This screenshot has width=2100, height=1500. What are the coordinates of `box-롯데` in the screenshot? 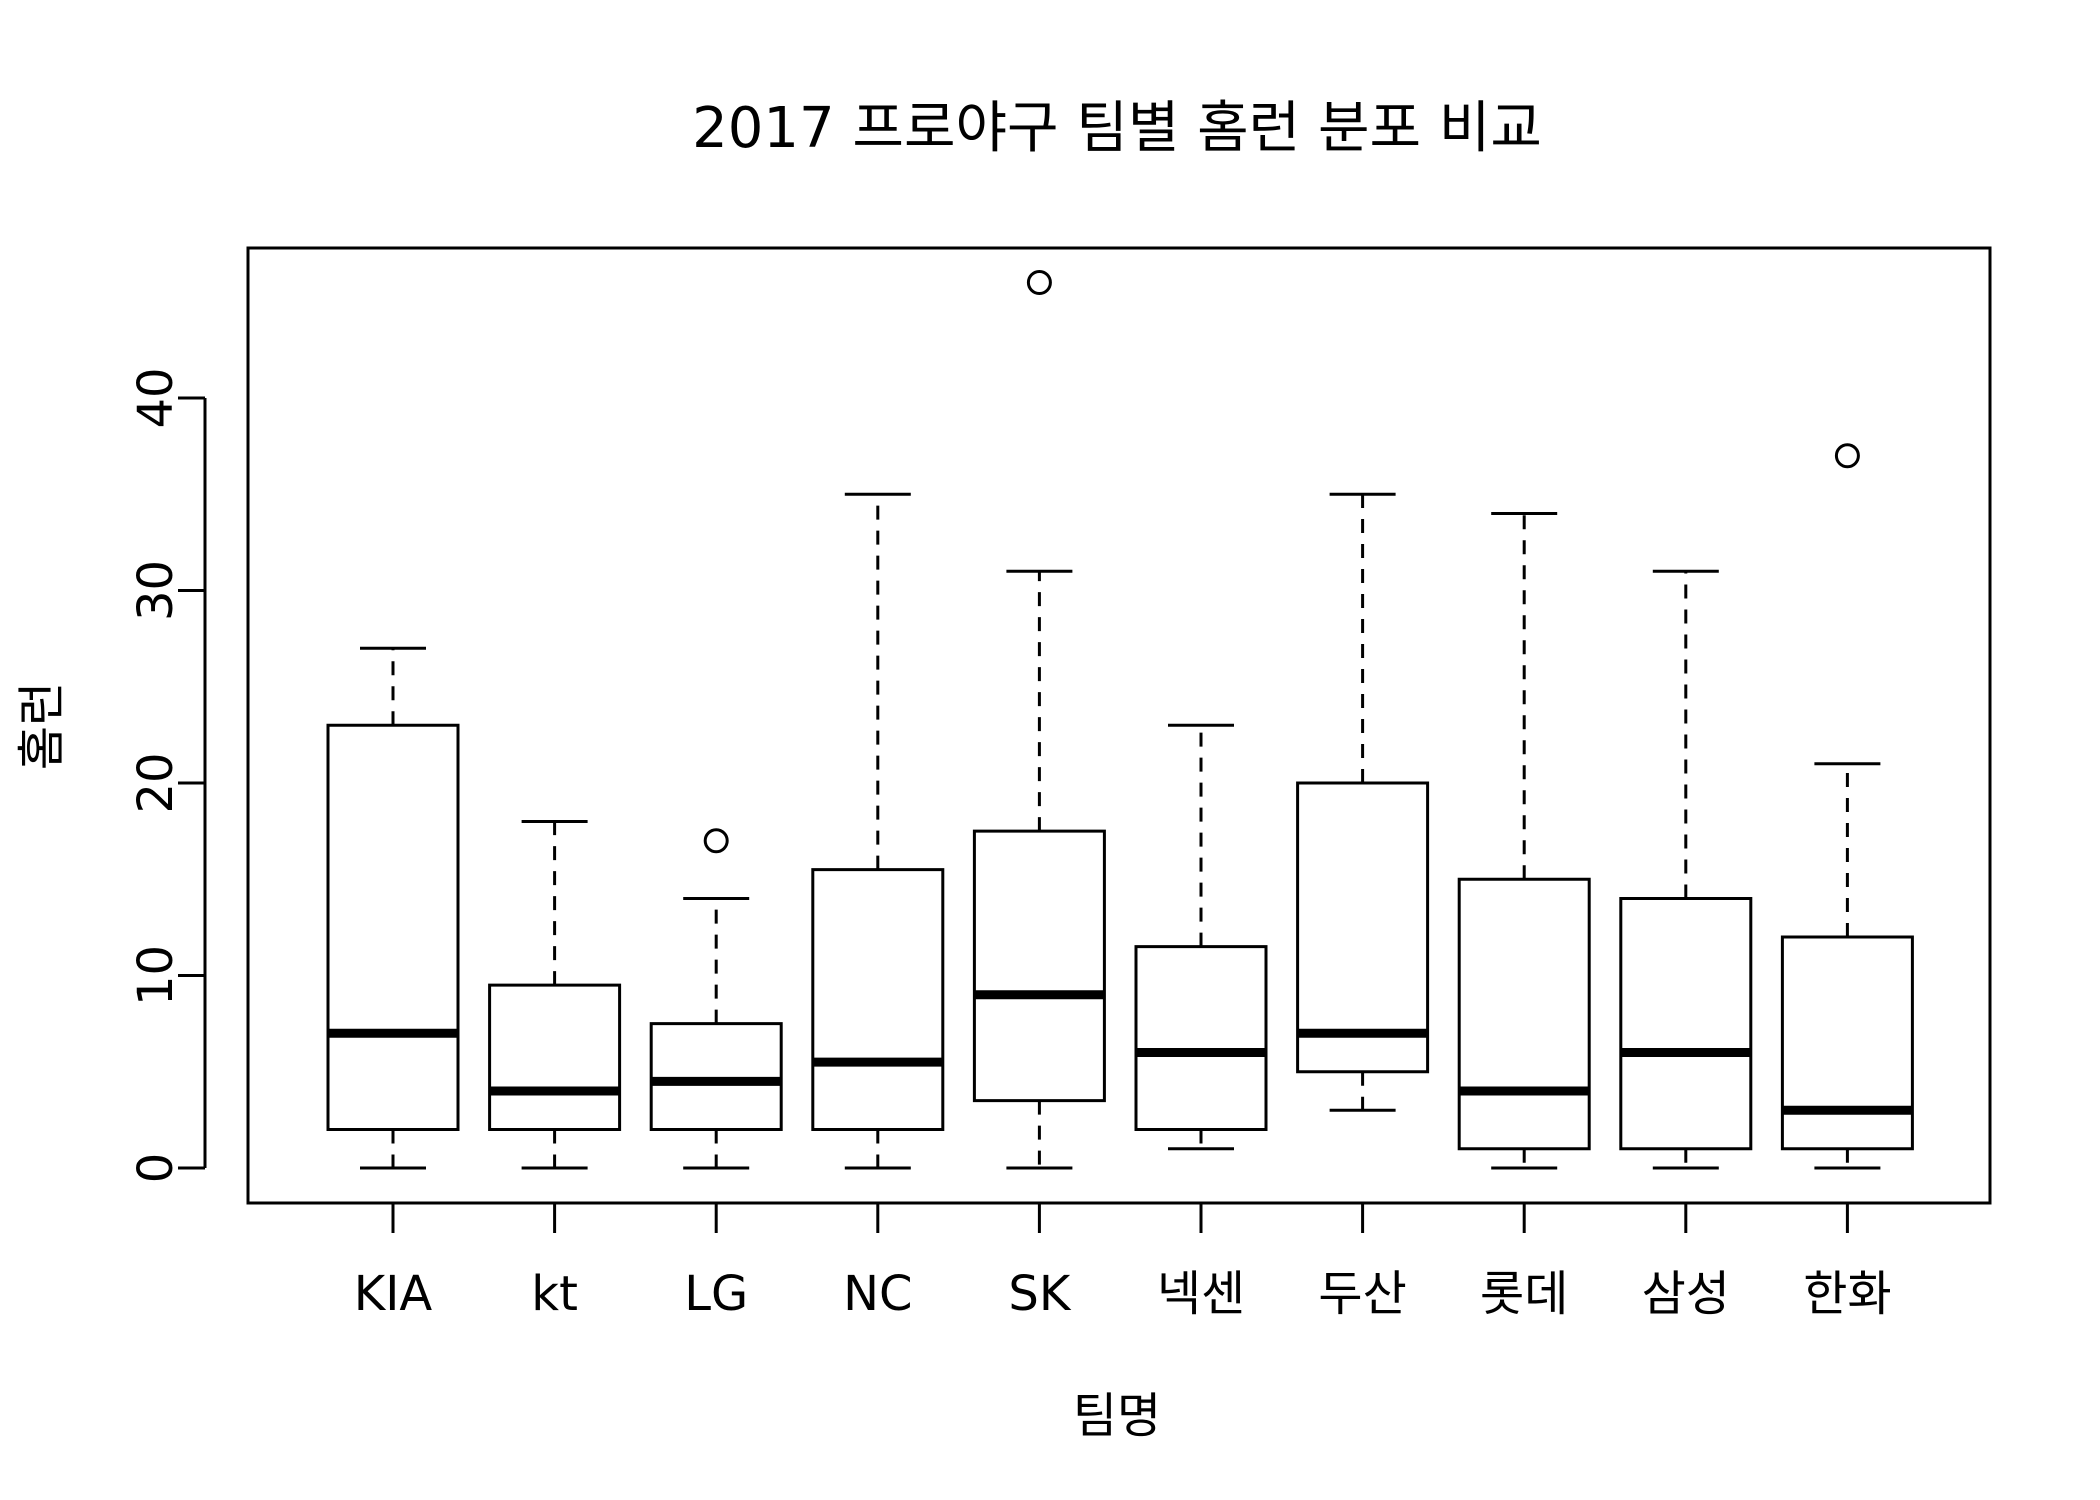 It's located at (1524, 841).